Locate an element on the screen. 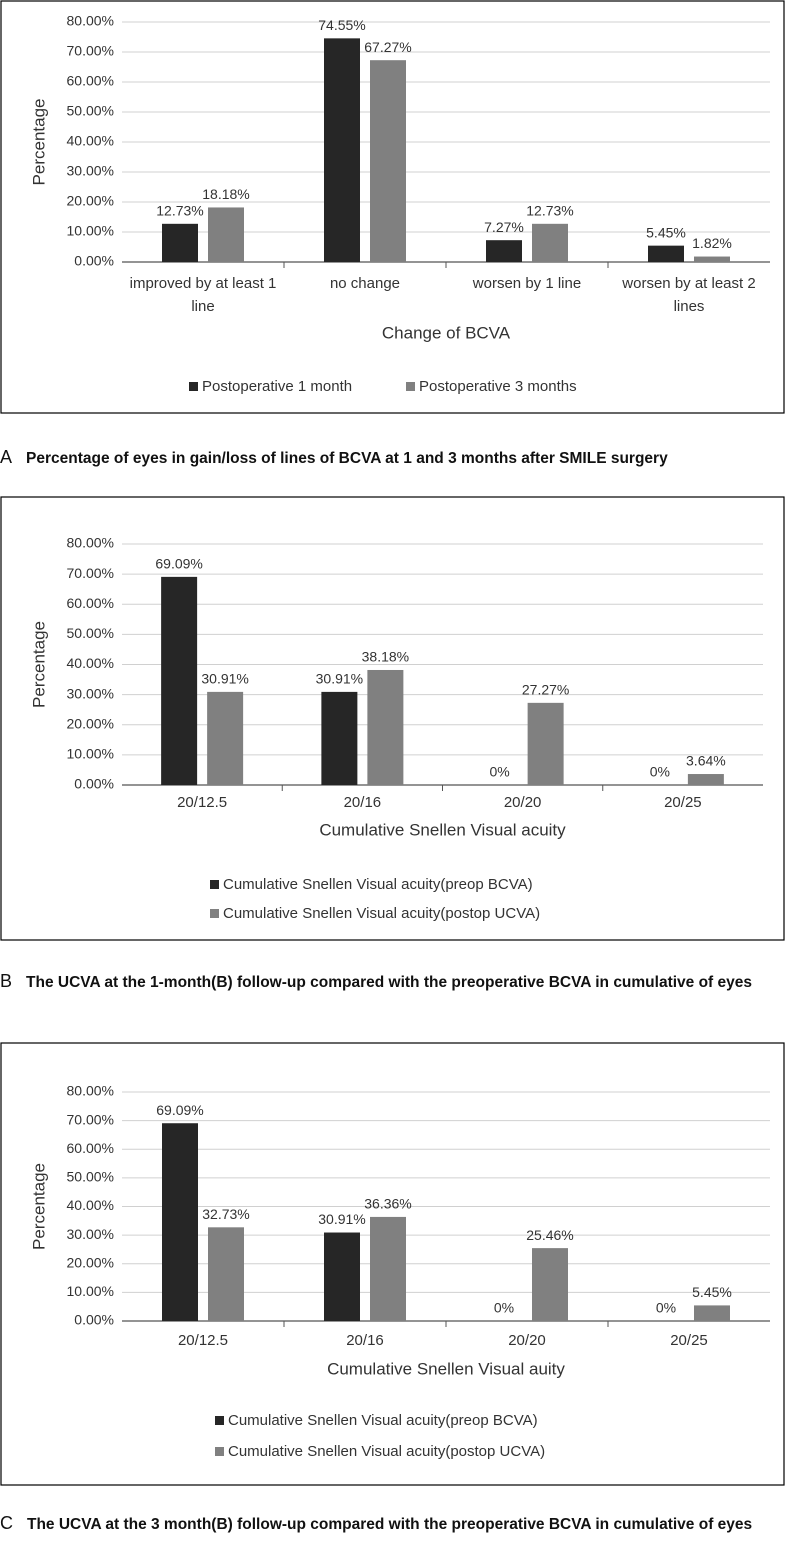 Image resolution: width=788 pixels, height=1567 pixels. x-axis-title: Change of BCVA is located at coordinates (446, 332).